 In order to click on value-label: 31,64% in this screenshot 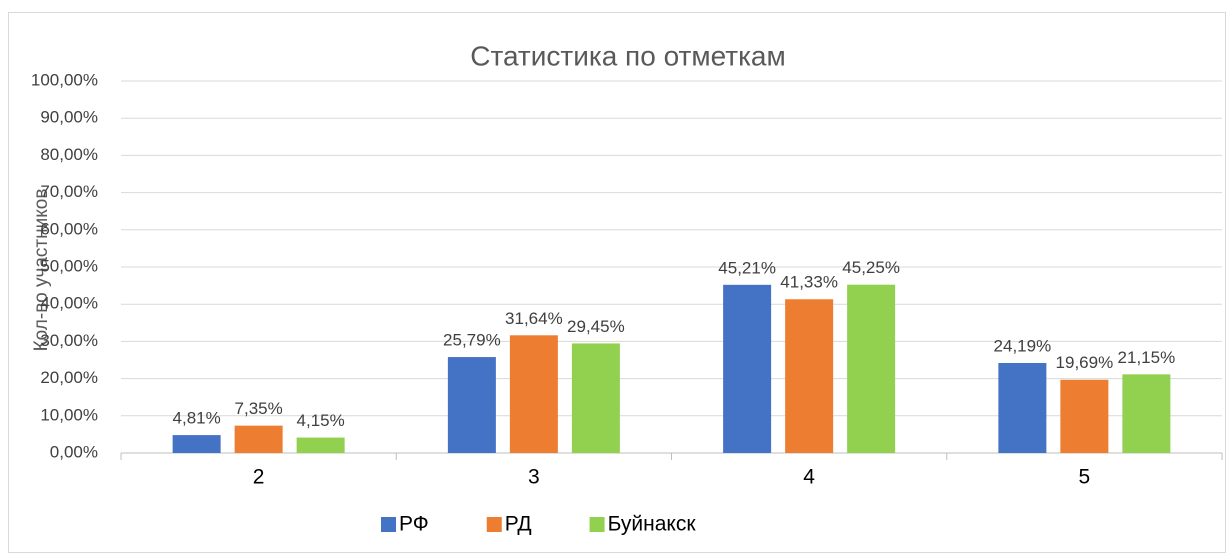, I will do `click(534, 318)`.